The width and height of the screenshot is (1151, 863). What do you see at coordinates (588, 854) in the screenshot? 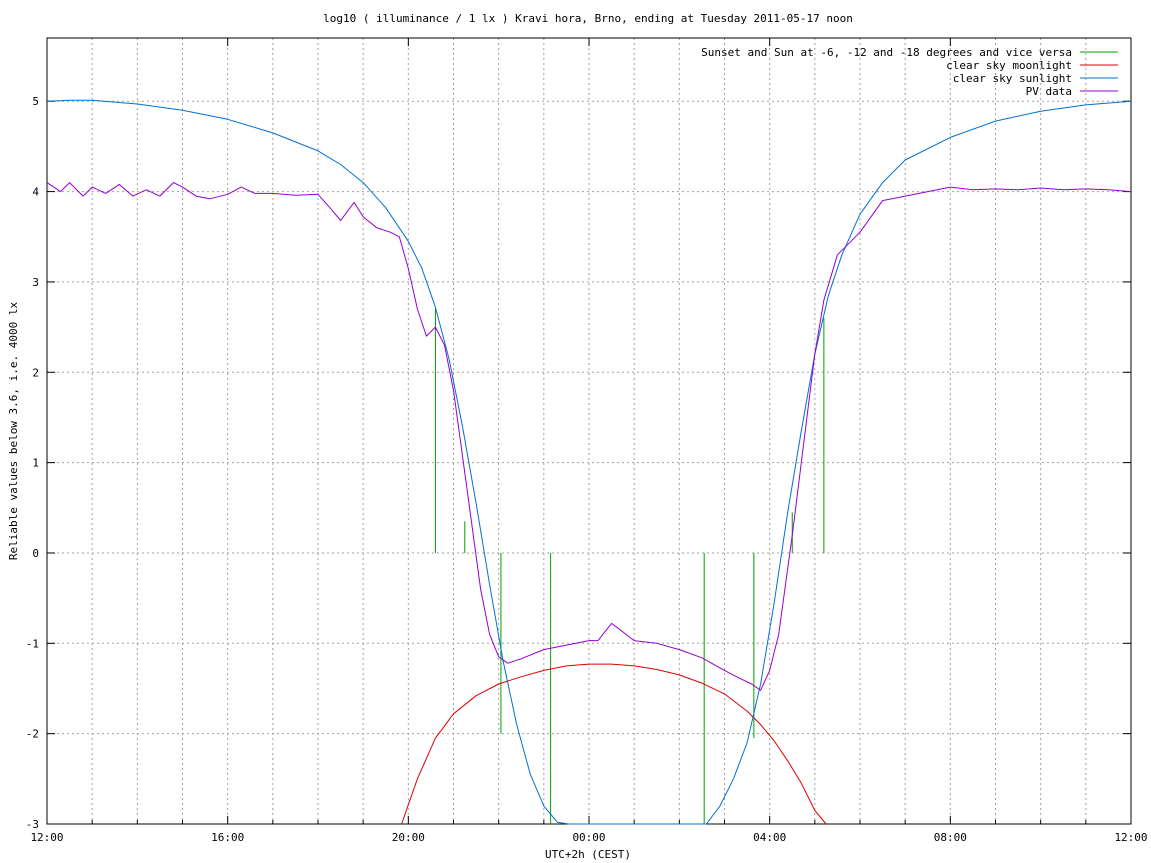
I see `x-axis-label: UTC+2h (CEST)` at bounding box center [588, 854].